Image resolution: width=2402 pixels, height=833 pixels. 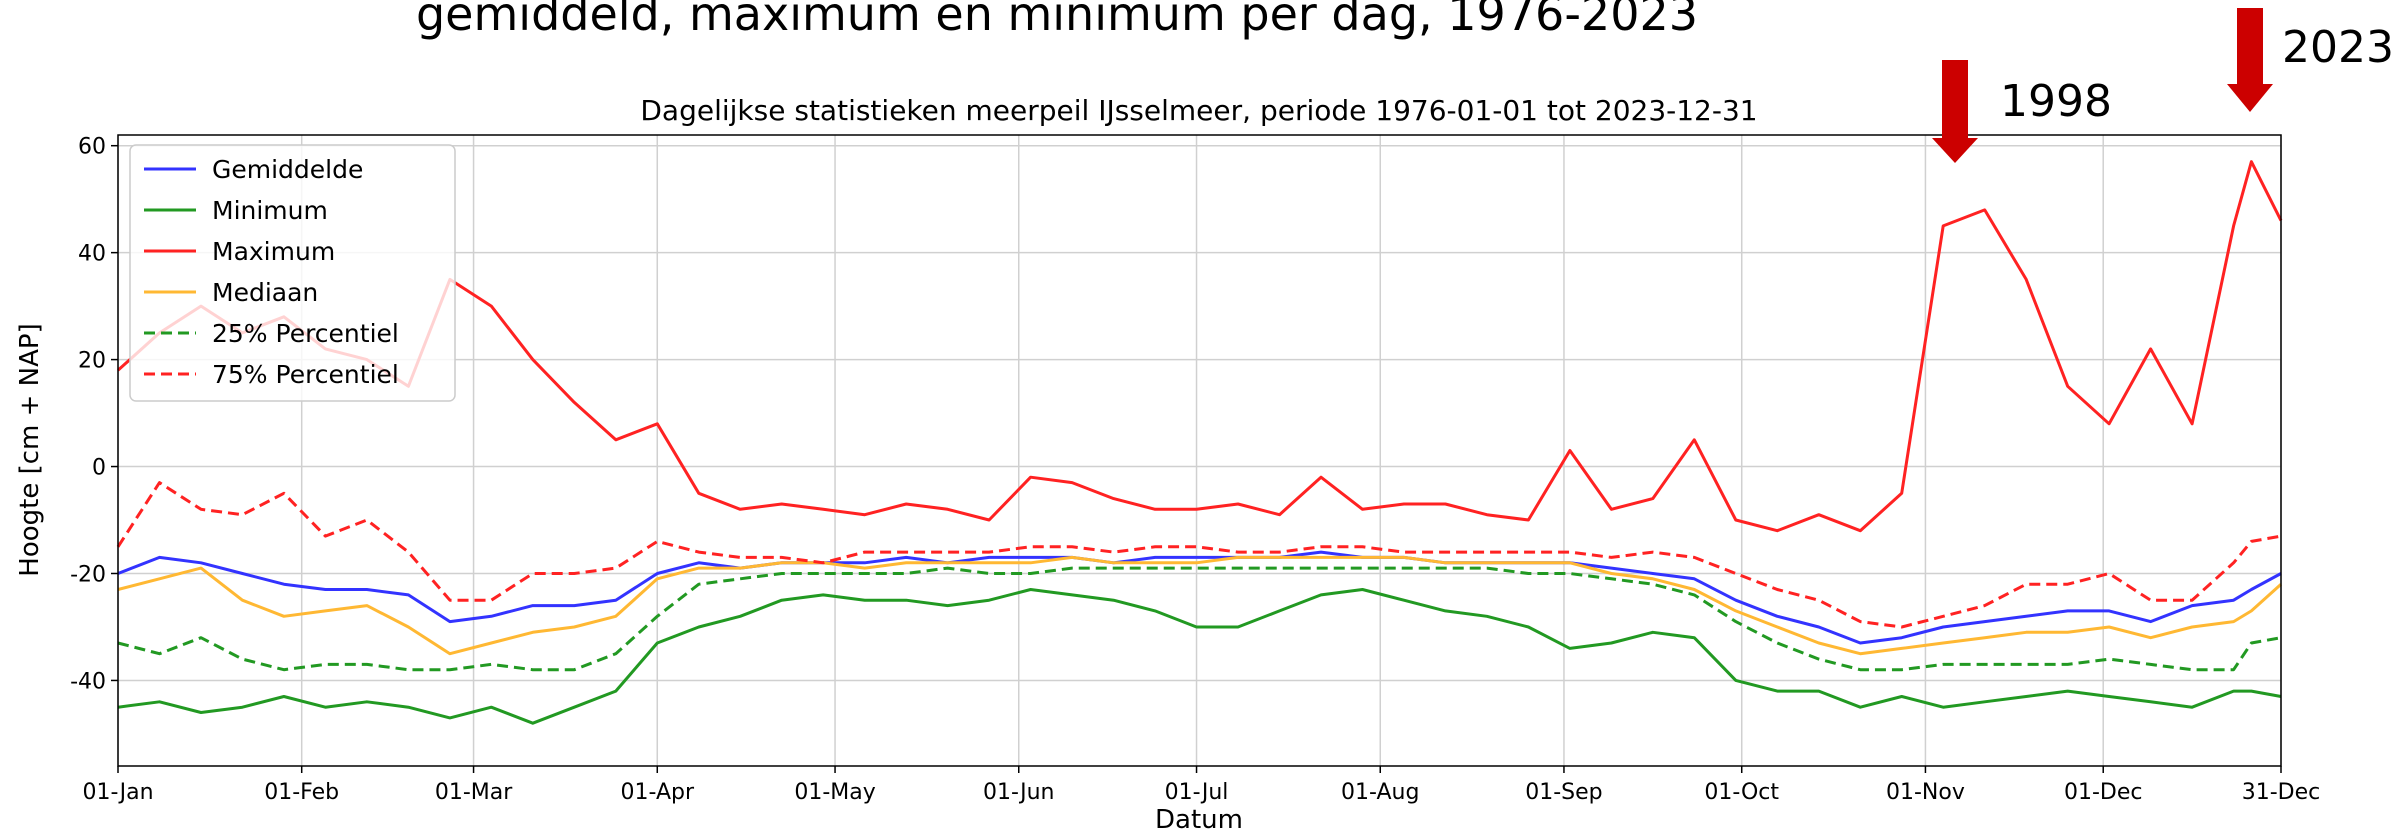 What do you see at coordinates (1199, 819) in the screenshot?
I see `x-axis-label: Datum` at bounding box center [1199, 819].